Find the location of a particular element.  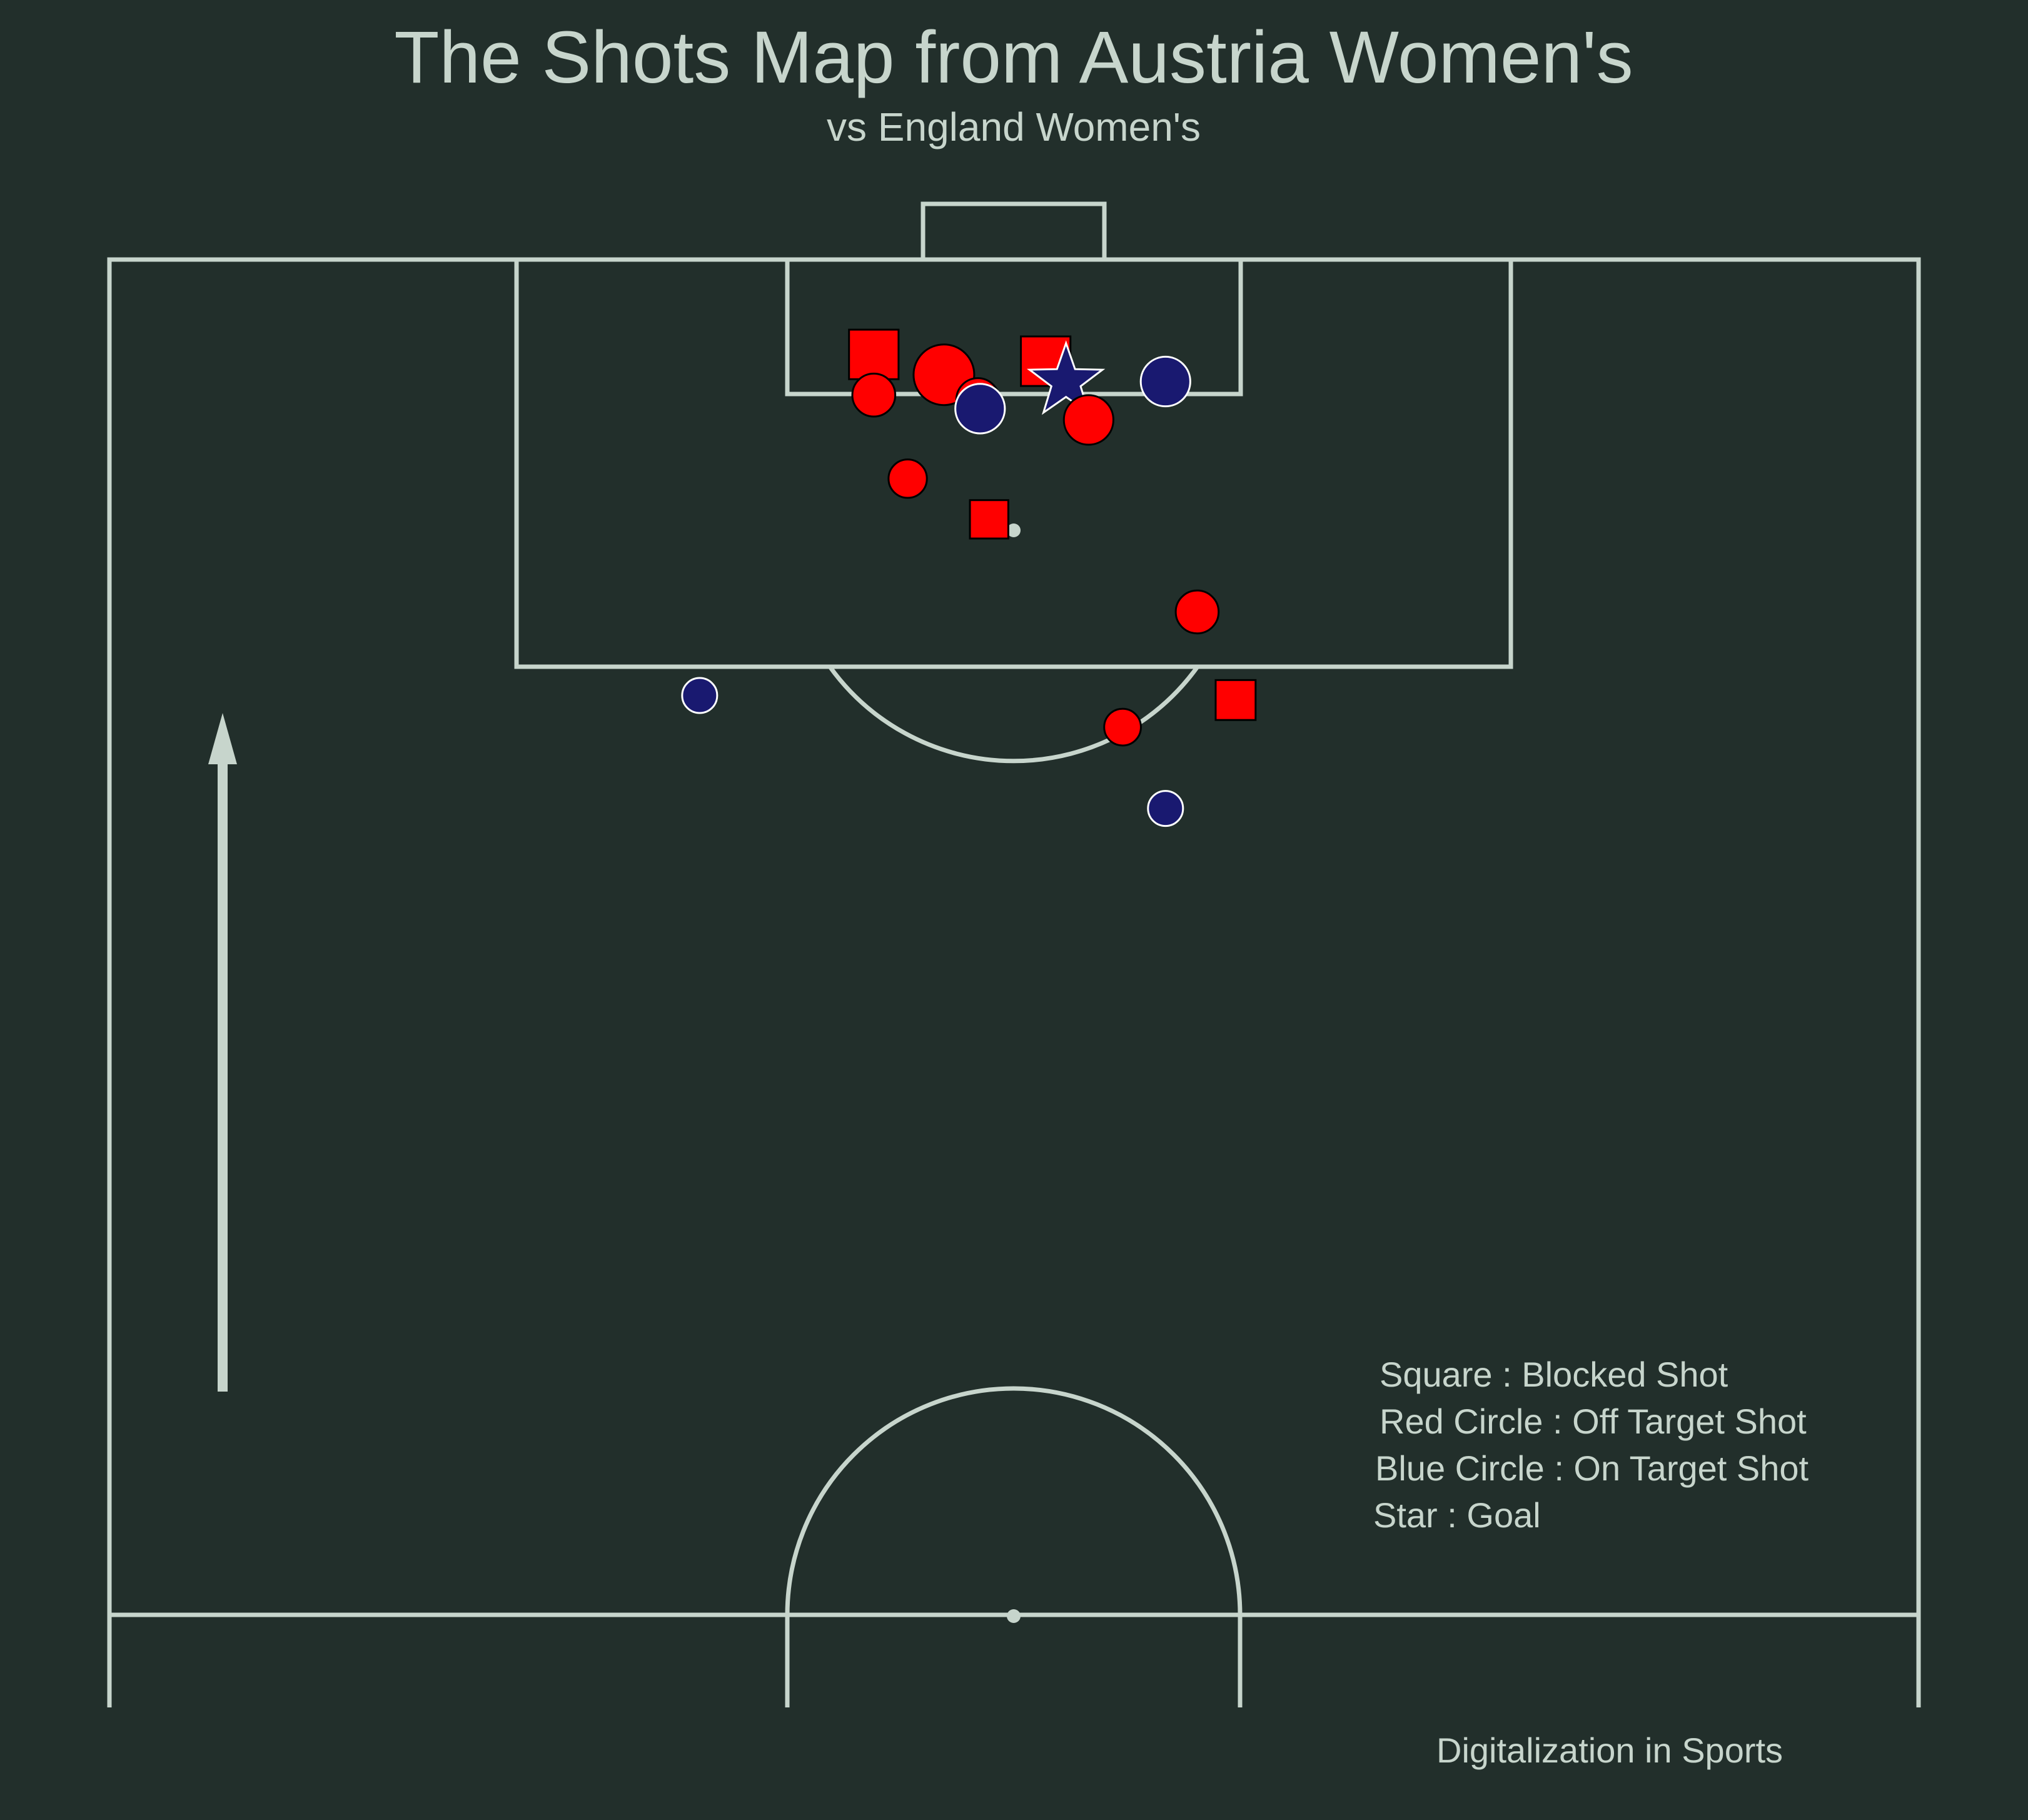

shots-layer is located at coordinates (969, 577).